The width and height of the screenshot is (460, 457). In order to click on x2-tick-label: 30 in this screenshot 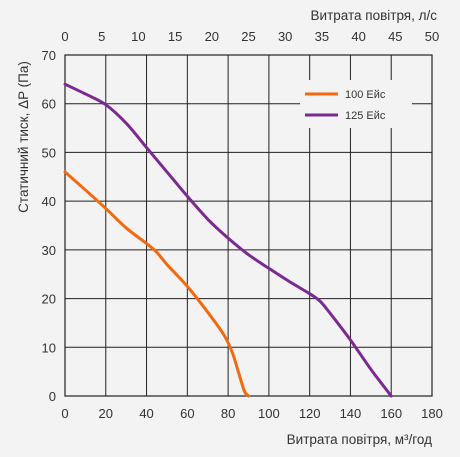, I will do `click(285, 36)`.